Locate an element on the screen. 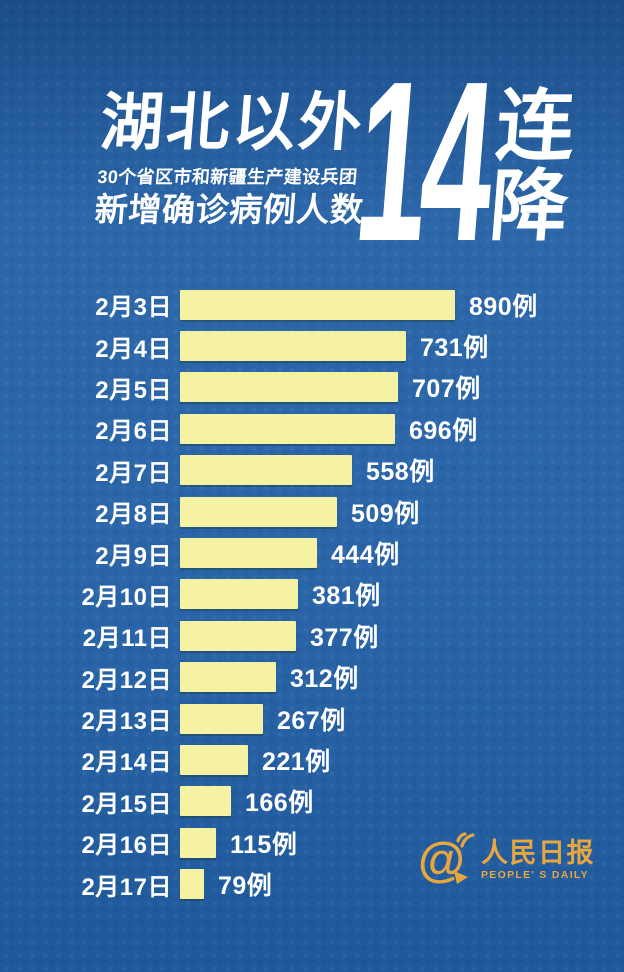  big-number: 14 is located at coordinates (422, 162).